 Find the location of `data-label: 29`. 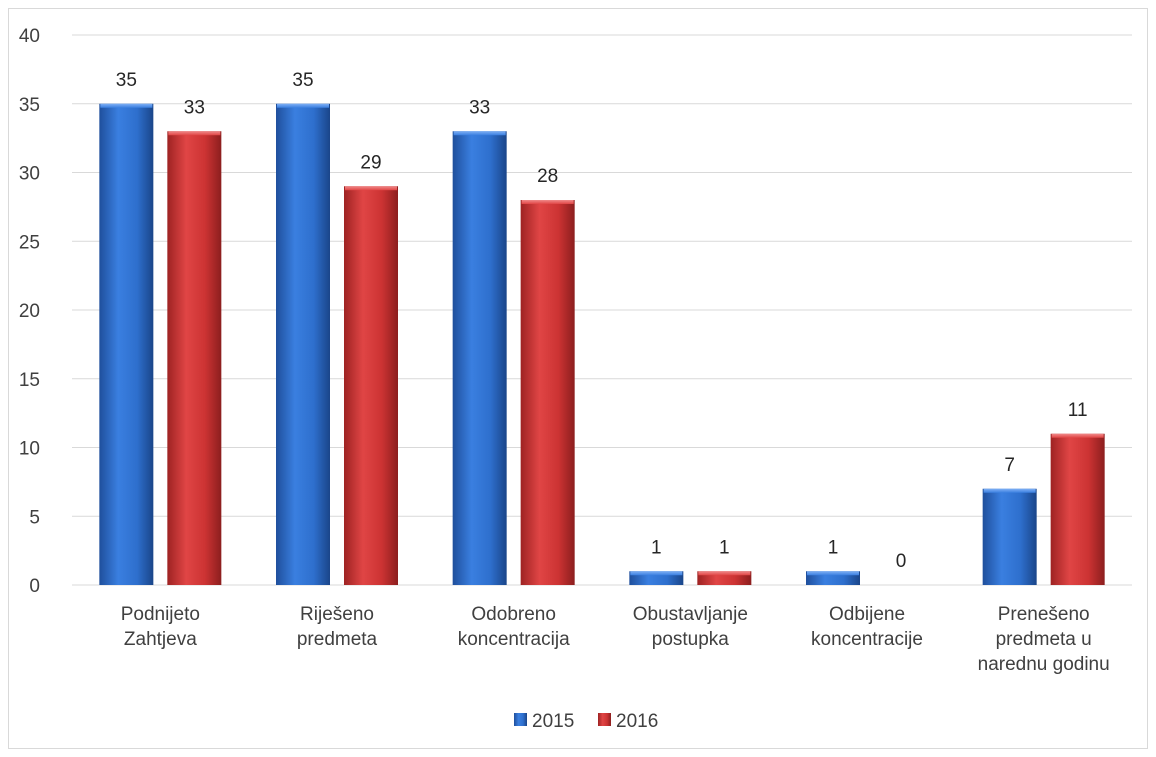

data-label: 29 is located at coordinates (370, 162).